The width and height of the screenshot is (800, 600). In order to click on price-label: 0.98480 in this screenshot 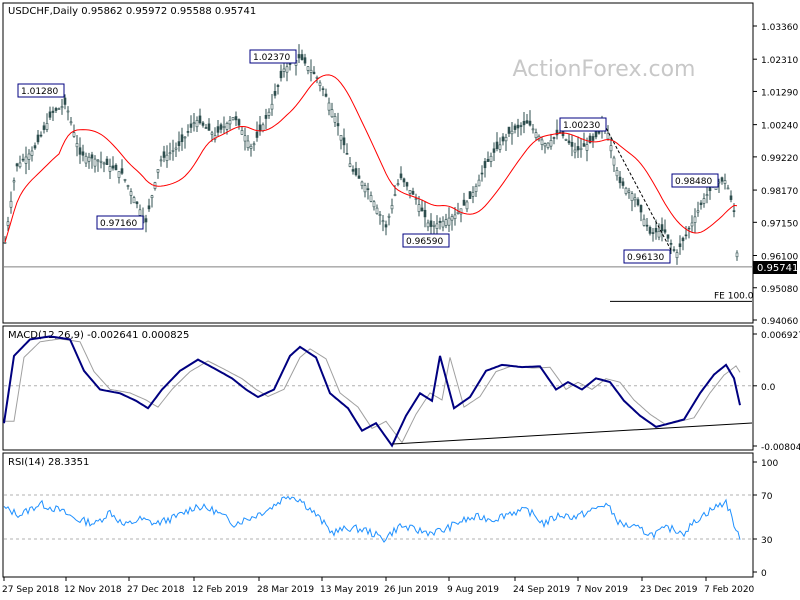, I will do `click(693, 182)`.